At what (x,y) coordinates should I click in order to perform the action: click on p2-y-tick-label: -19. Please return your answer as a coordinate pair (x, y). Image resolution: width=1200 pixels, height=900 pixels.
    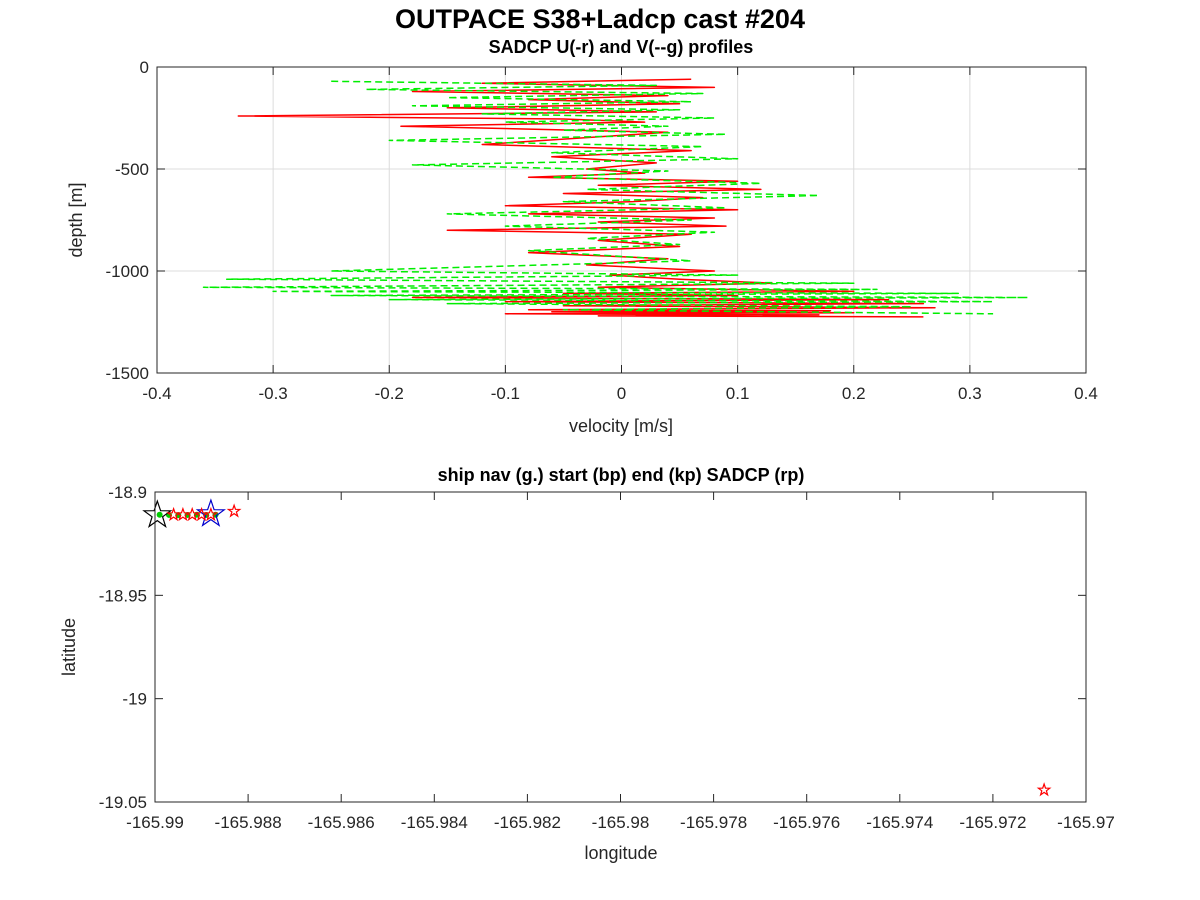
    Looking at the image, I should click on (134, 699).